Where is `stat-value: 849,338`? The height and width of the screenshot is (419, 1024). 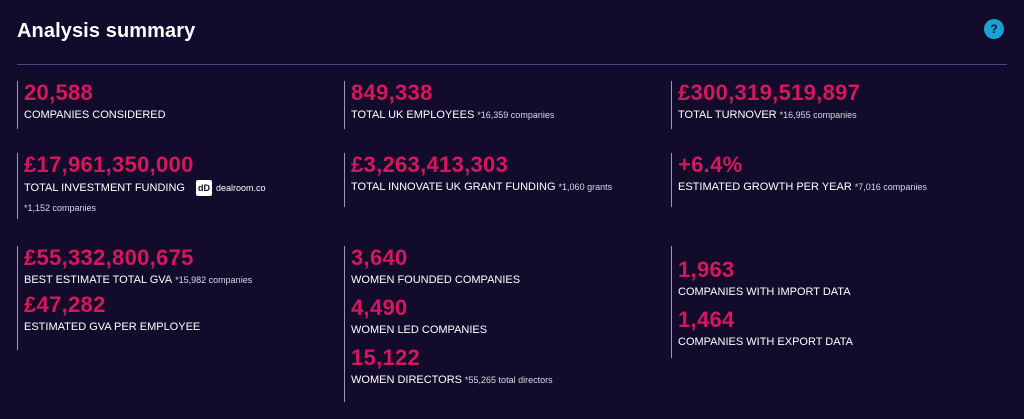 stat-value: 849,338 is located at coordinates (392, 92).